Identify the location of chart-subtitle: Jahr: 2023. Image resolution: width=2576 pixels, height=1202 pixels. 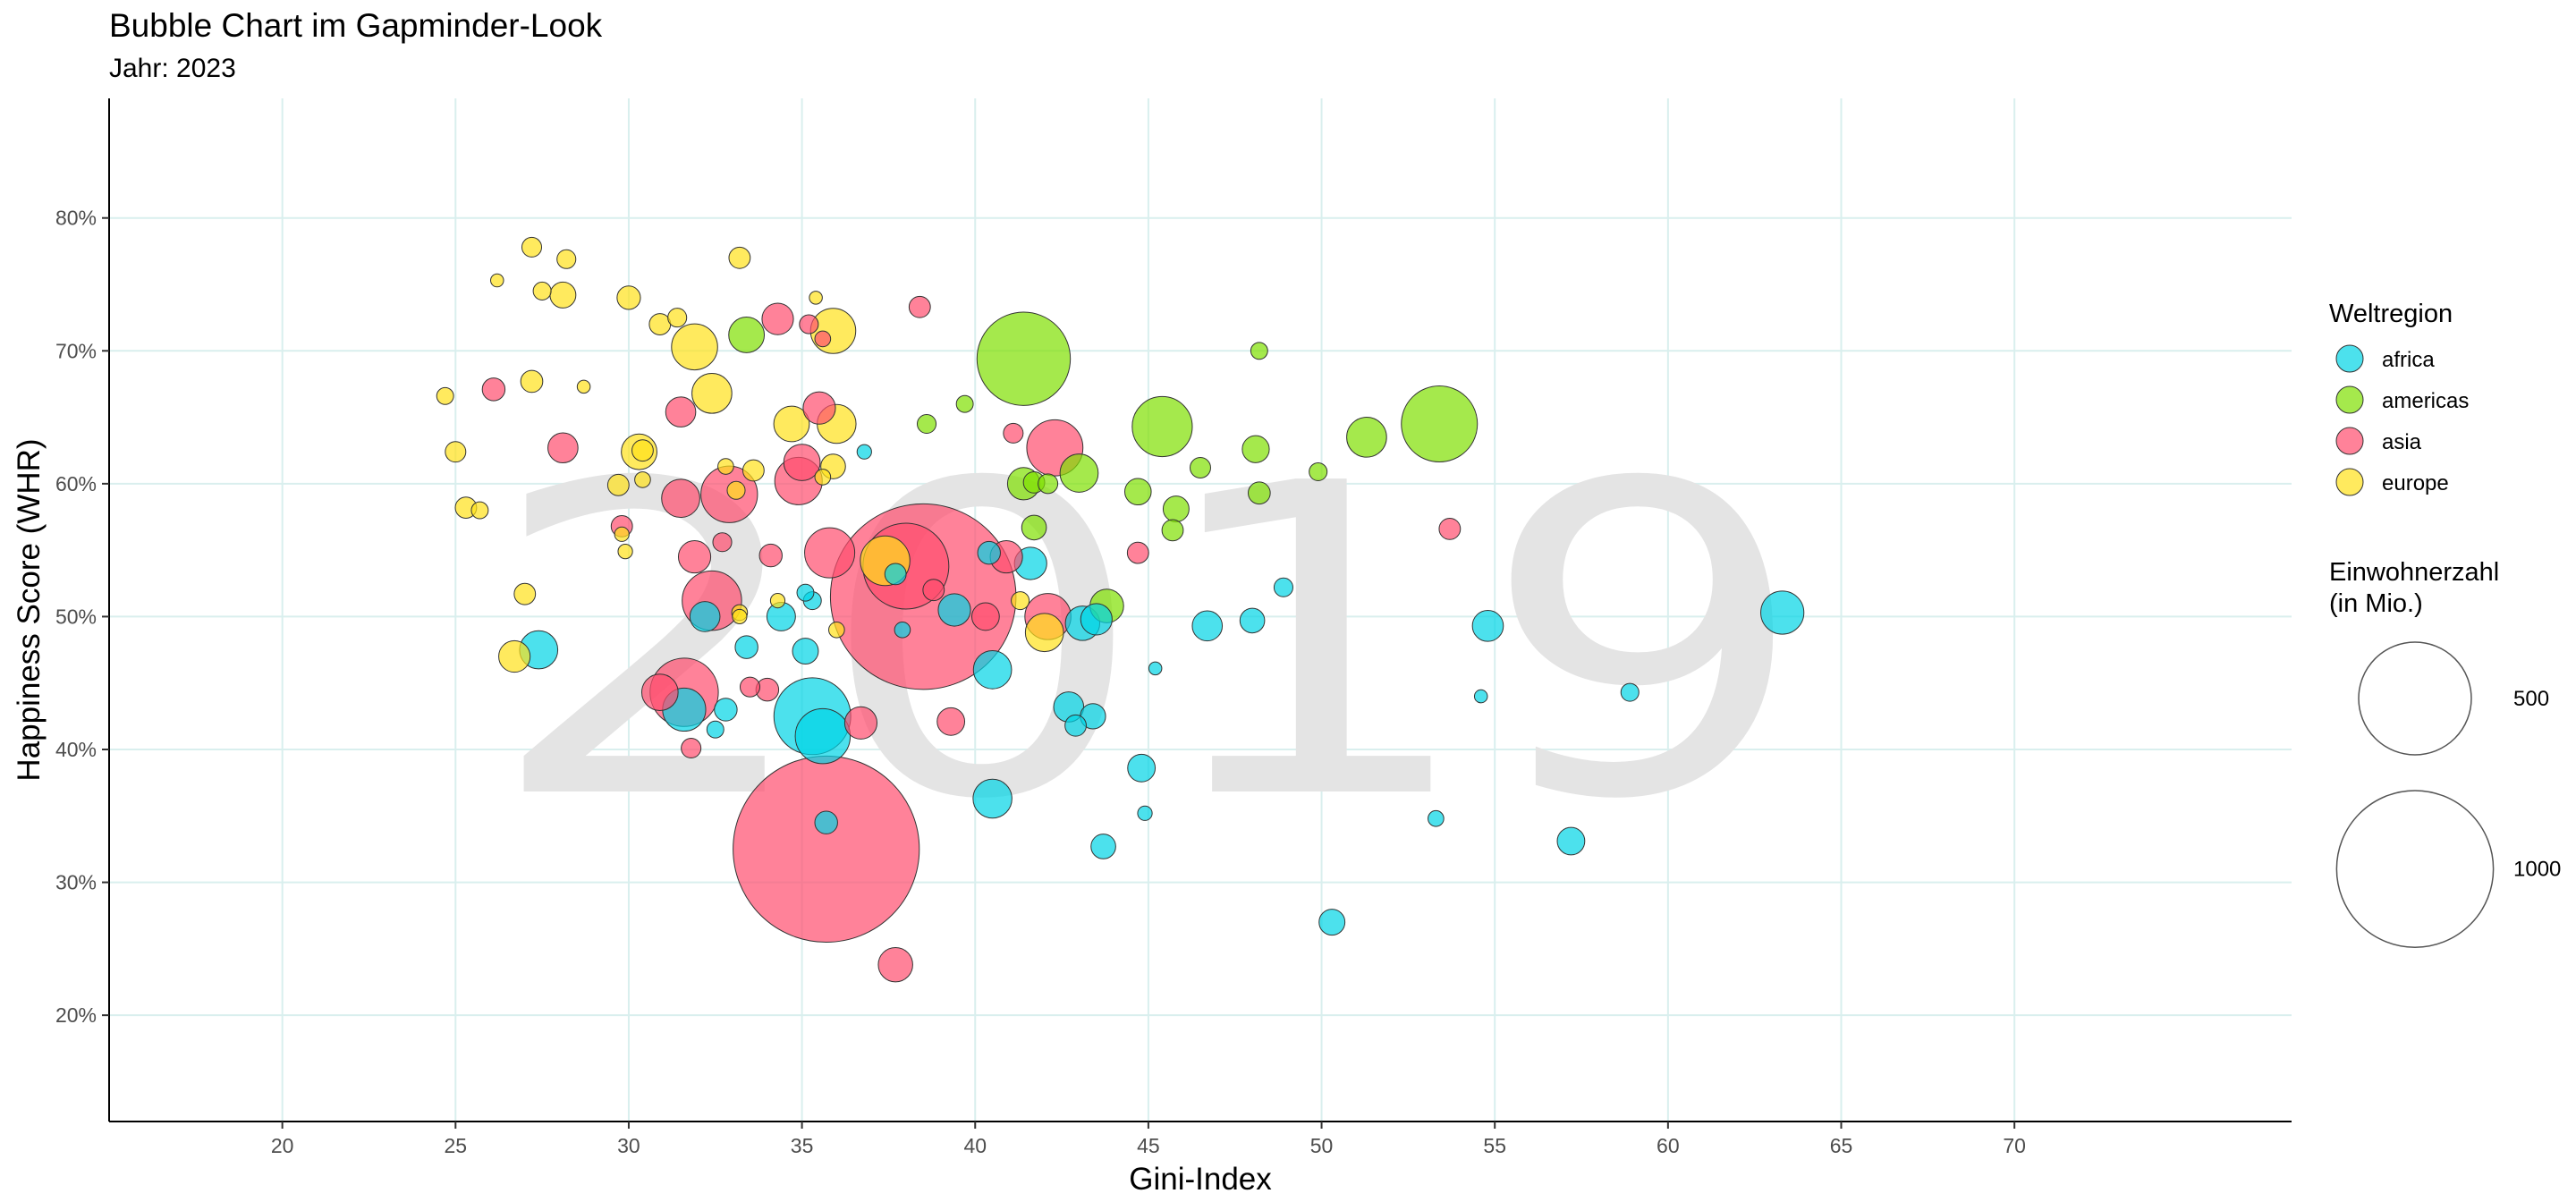
(172, 68).